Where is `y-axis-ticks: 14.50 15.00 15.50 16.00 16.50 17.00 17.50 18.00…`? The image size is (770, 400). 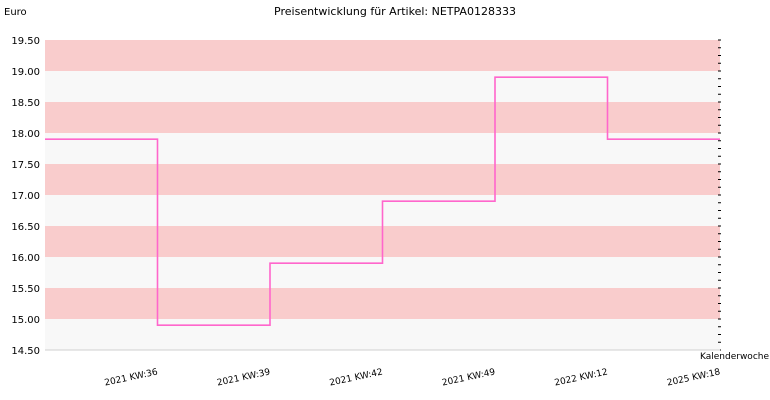
y-axis-ticks: 14.50 15.00 15.50 16.00 16.50 17.00 17.50 18.00… is located at coordinates (25, 196).